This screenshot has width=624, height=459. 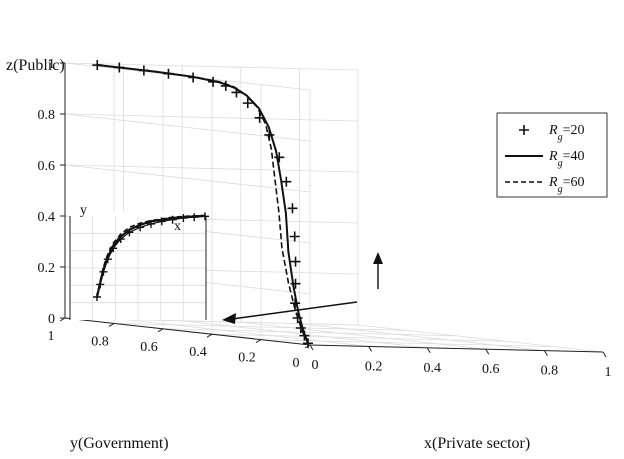 What do you see at coordinates (247, 358) in the screenshot?
I see `y-tick-label-1: 0.2` at bounding box center [247, 358].